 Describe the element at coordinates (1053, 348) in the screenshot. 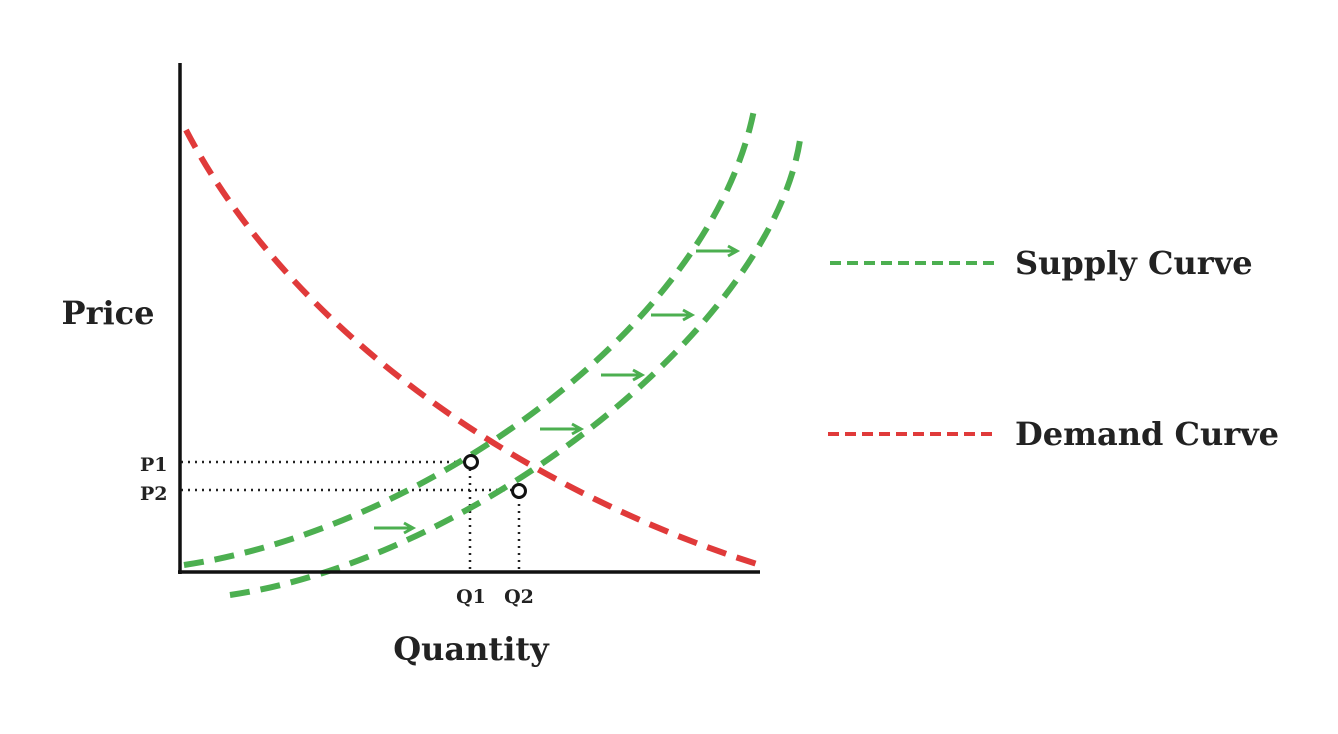

I see `legend: Supply Curve Demand Curve` at that location.